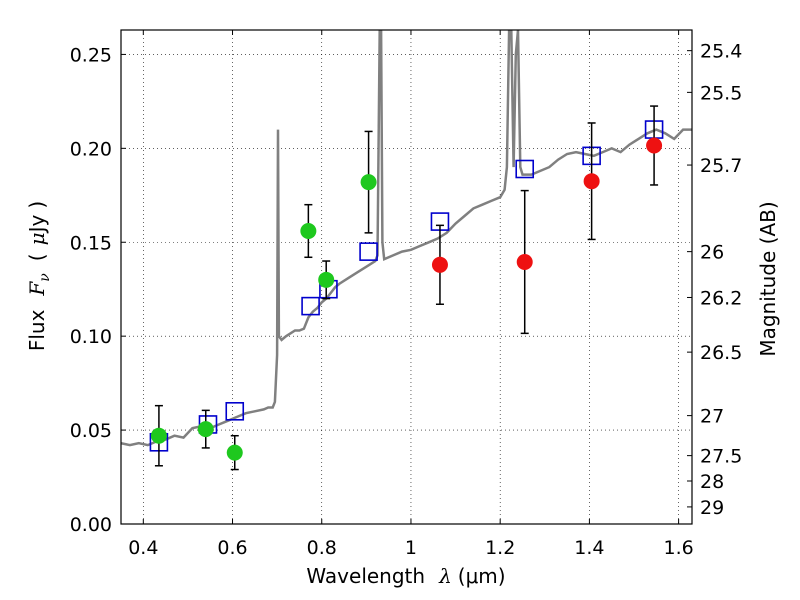 The image size is (800, 600). Describe the element at coordinates (712, 253) in the screenshot. I see `y2-tick-label: 26` at that location.